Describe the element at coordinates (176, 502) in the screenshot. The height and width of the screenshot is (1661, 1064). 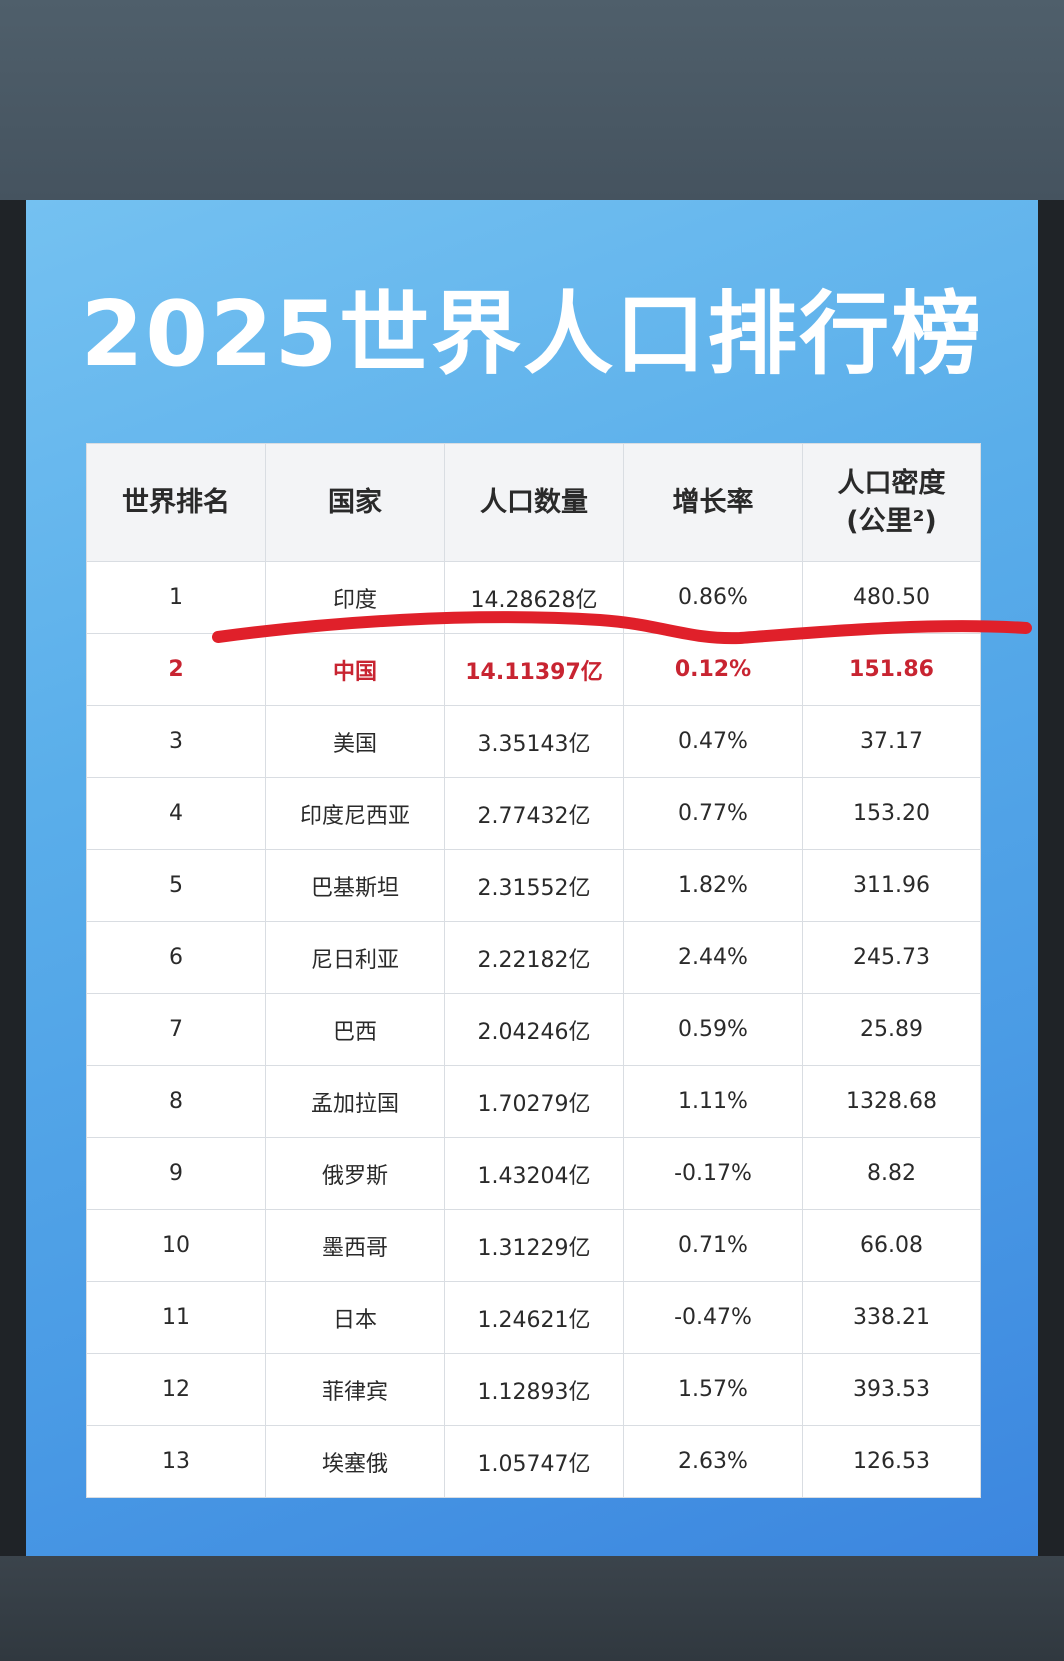
I see `header-rank: 世界排名` at that location.